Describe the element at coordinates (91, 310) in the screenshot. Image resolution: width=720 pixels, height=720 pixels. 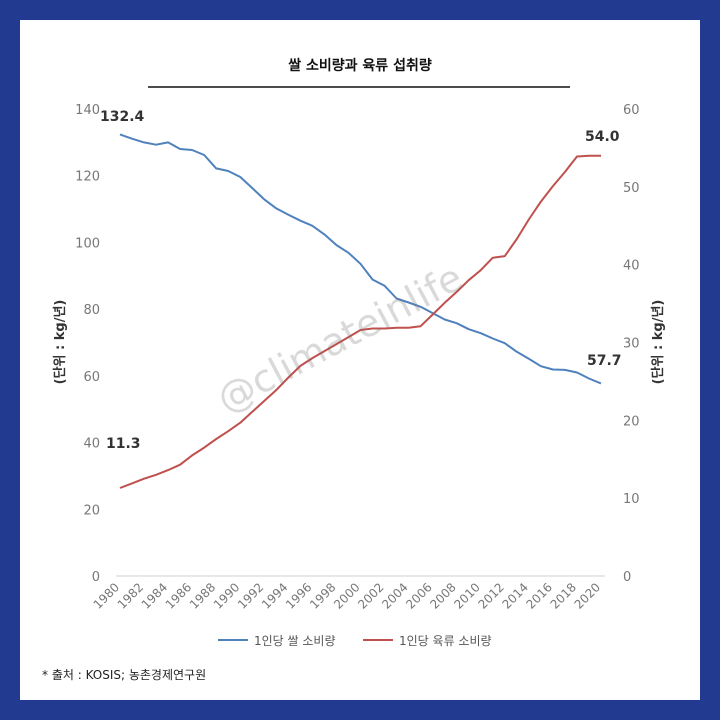
I see `y-tick-label-left: 80` at that location.